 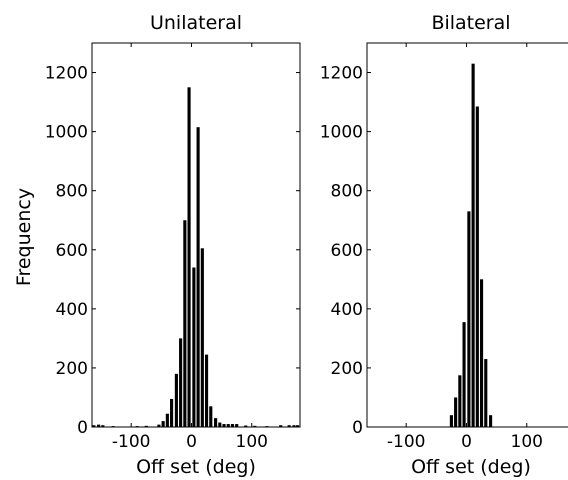 What do you see at coordinates (470, 23) in the screenshot?
I see `chart-title: Bilateral` at bounding box center [470, 23].